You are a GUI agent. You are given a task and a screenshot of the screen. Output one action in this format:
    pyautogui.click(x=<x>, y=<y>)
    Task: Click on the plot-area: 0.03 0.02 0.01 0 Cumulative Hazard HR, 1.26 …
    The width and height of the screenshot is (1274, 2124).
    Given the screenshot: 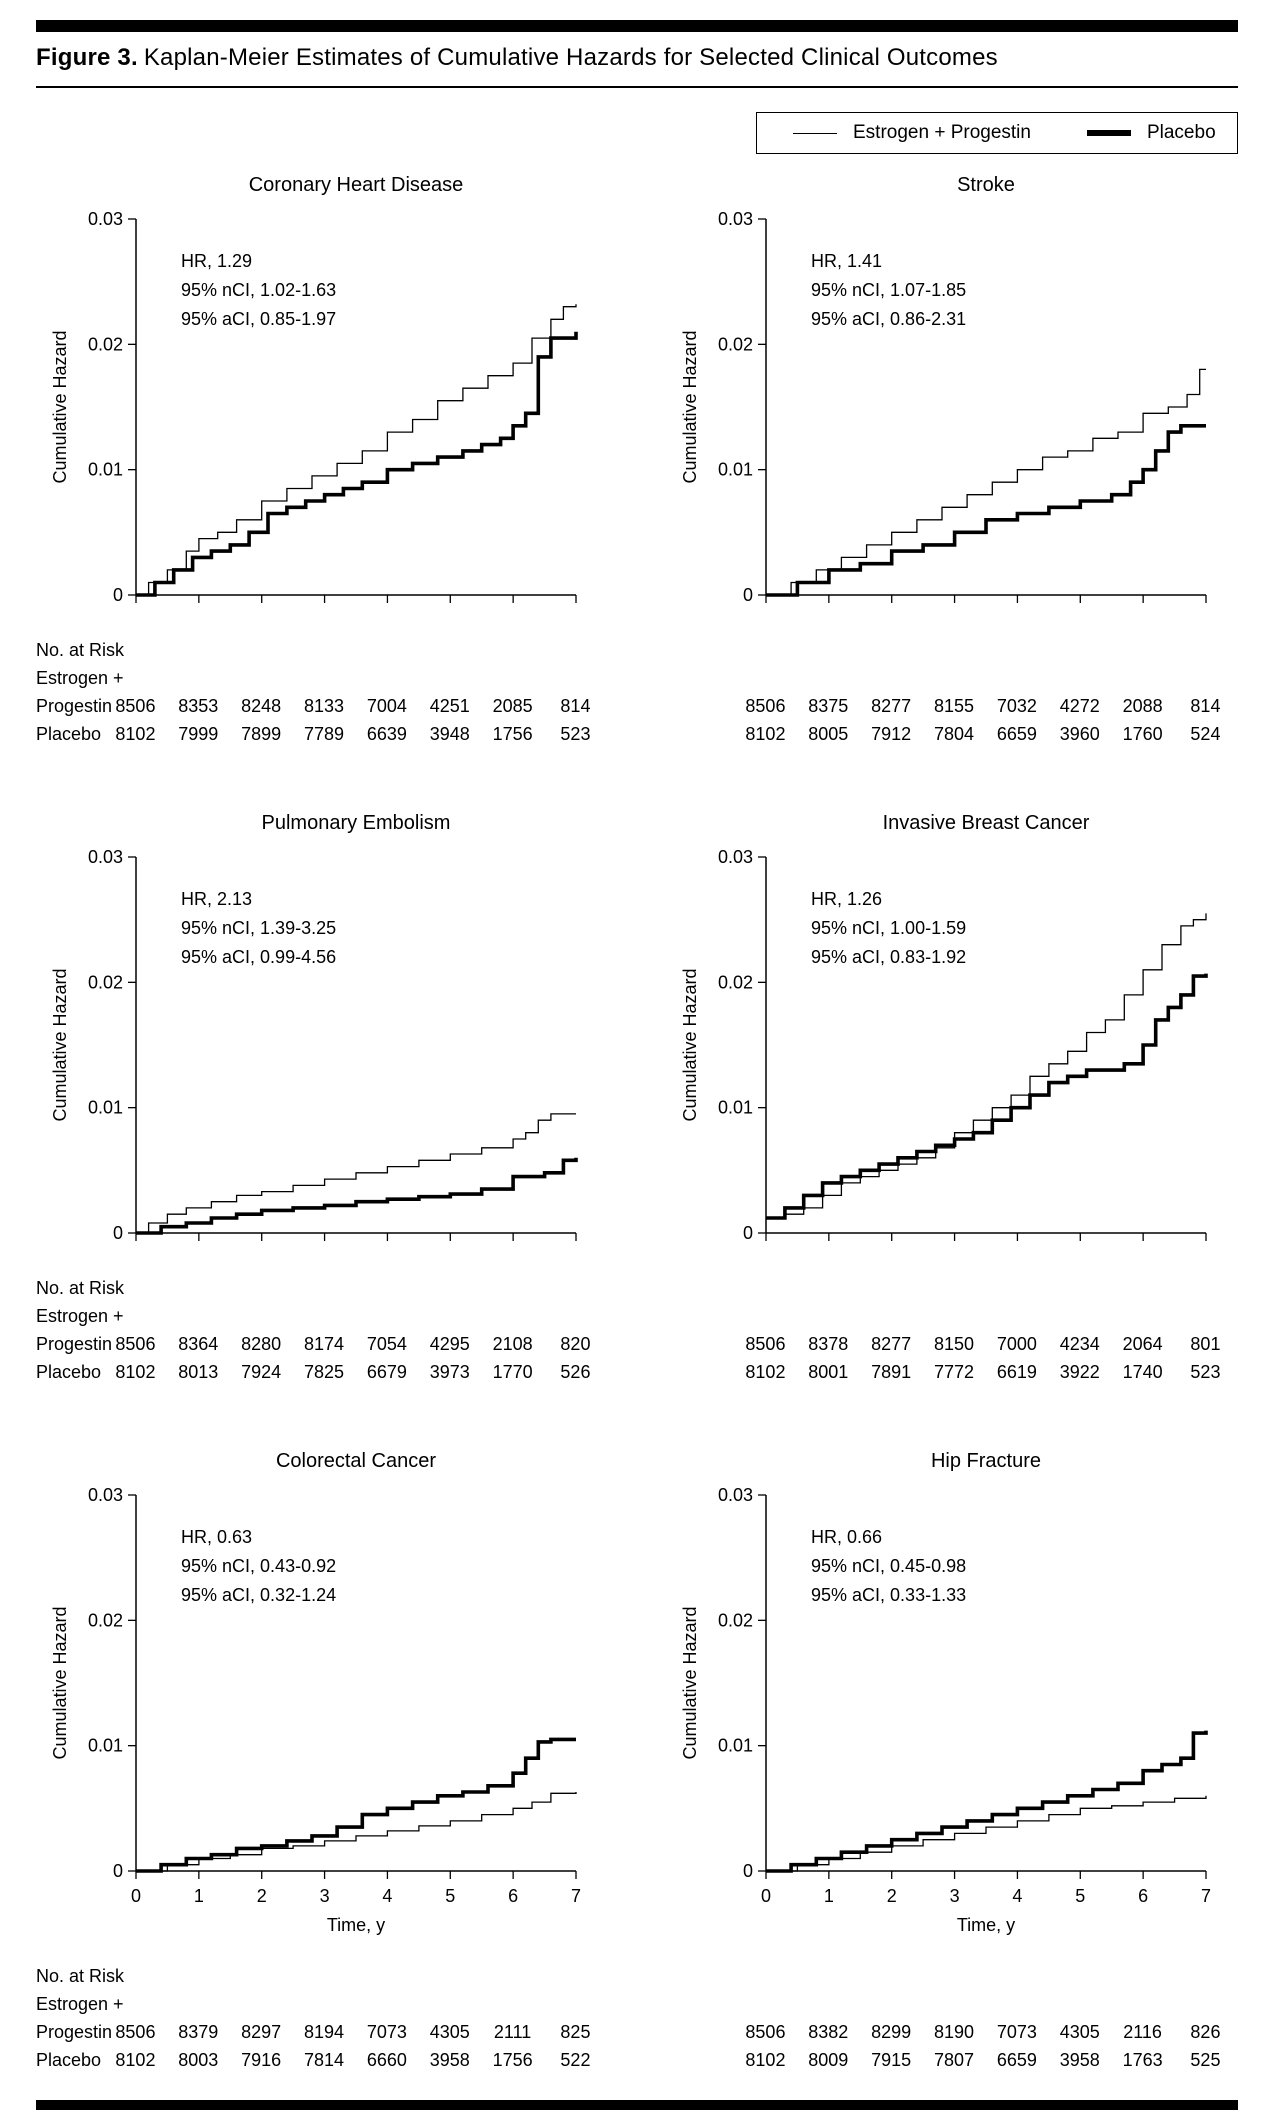 What is the action you would take?
    pyautogui.click(x=952, y=1045)
    